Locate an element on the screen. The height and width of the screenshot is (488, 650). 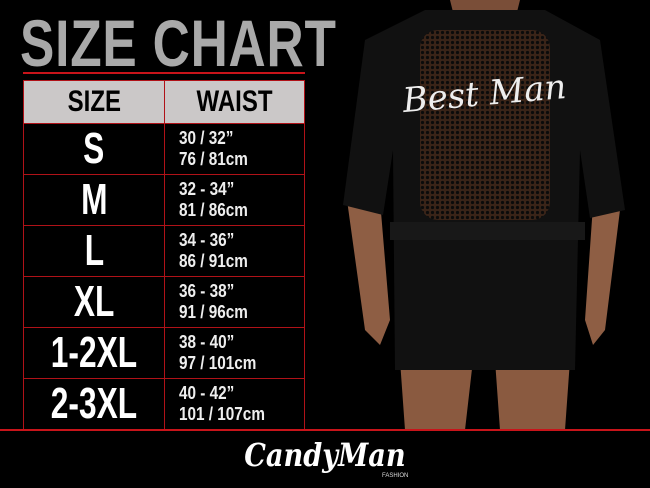
header-waist: WAIST is located at coordinates (234, 102).